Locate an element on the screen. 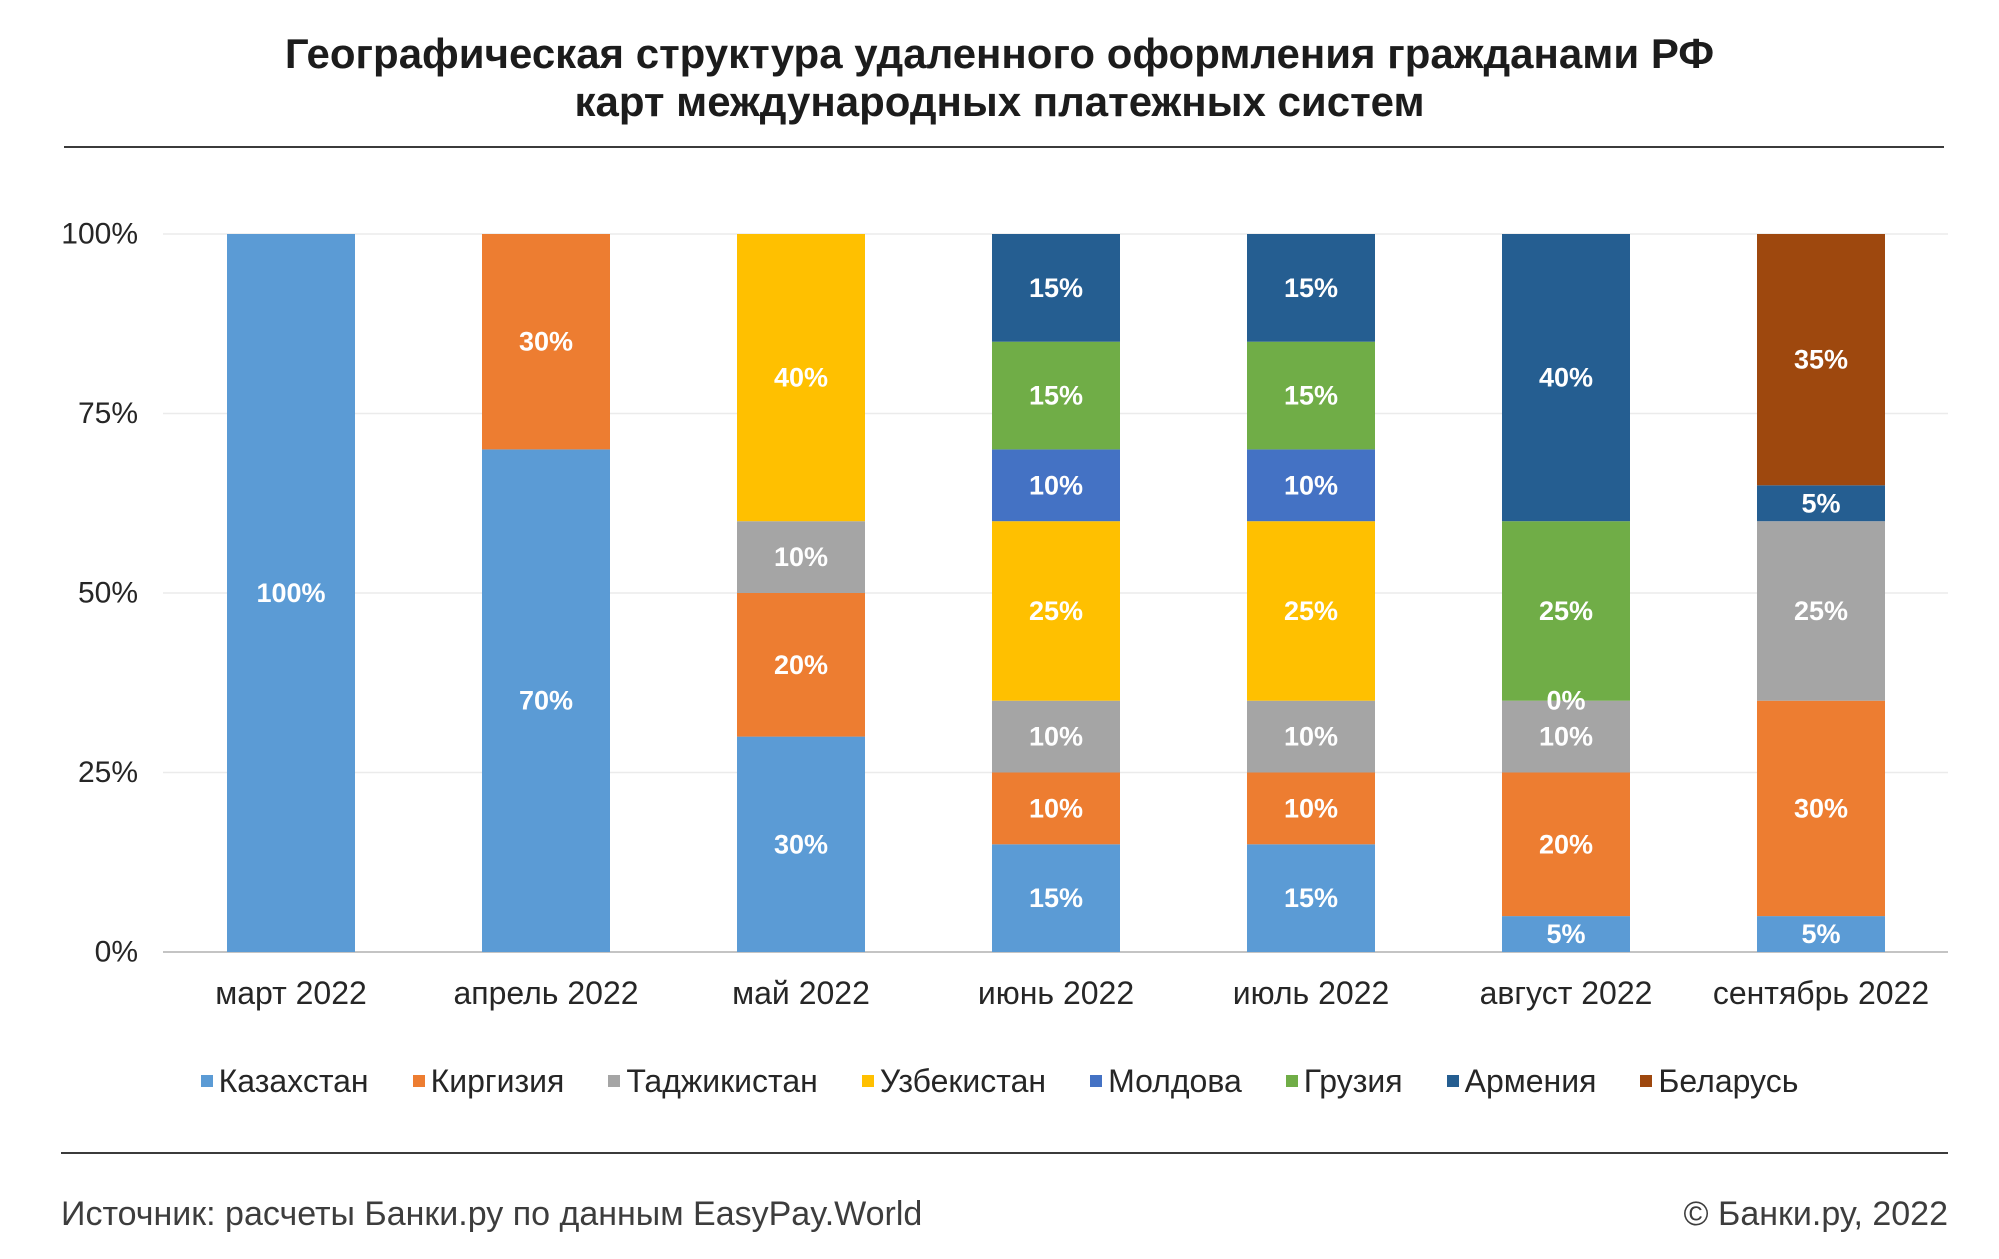 This screenshot has height=1259, width=1999. legend-label: Грузия is located at coordinates (1353, 1080).